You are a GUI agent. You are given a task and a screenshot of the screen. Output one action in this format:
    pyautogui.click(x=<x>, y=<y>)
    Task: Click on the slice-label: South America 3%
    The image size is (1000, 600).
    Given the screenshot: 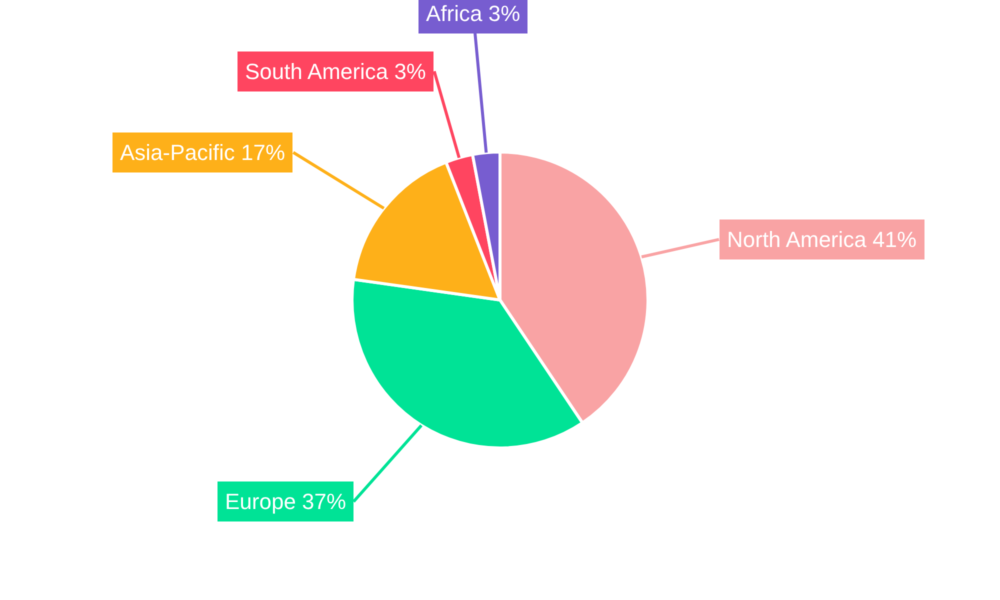 What is the action you would take?
    pyautogui.click(x=335, y=71)
    